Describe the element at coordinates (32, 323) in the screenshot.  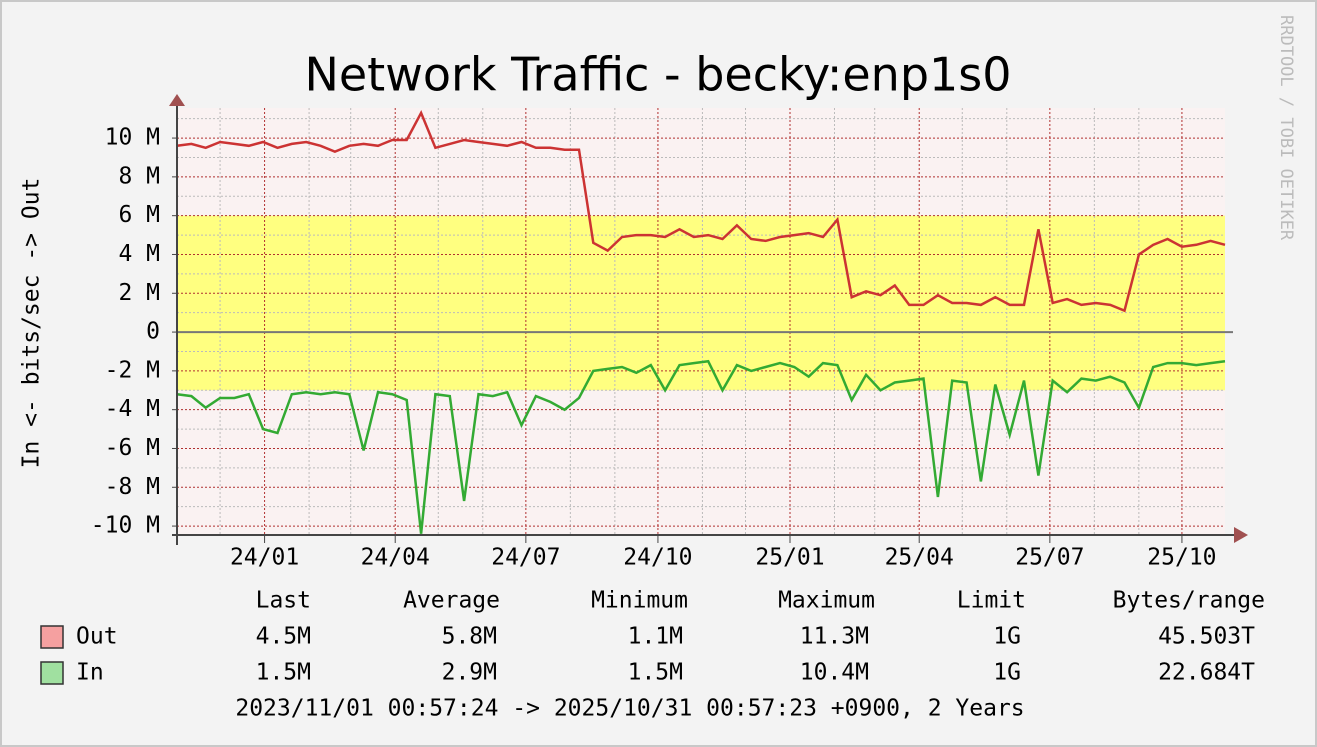
I see `y-axis-label: In <- bits/sec -> Out` at that location.